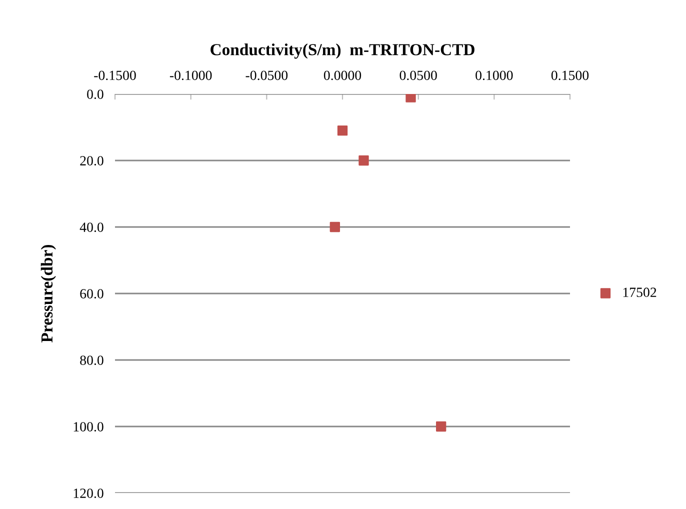 This screenshot has height=509, width=686. I want to click on y-tick-label: 40.0, so click(92, 227).